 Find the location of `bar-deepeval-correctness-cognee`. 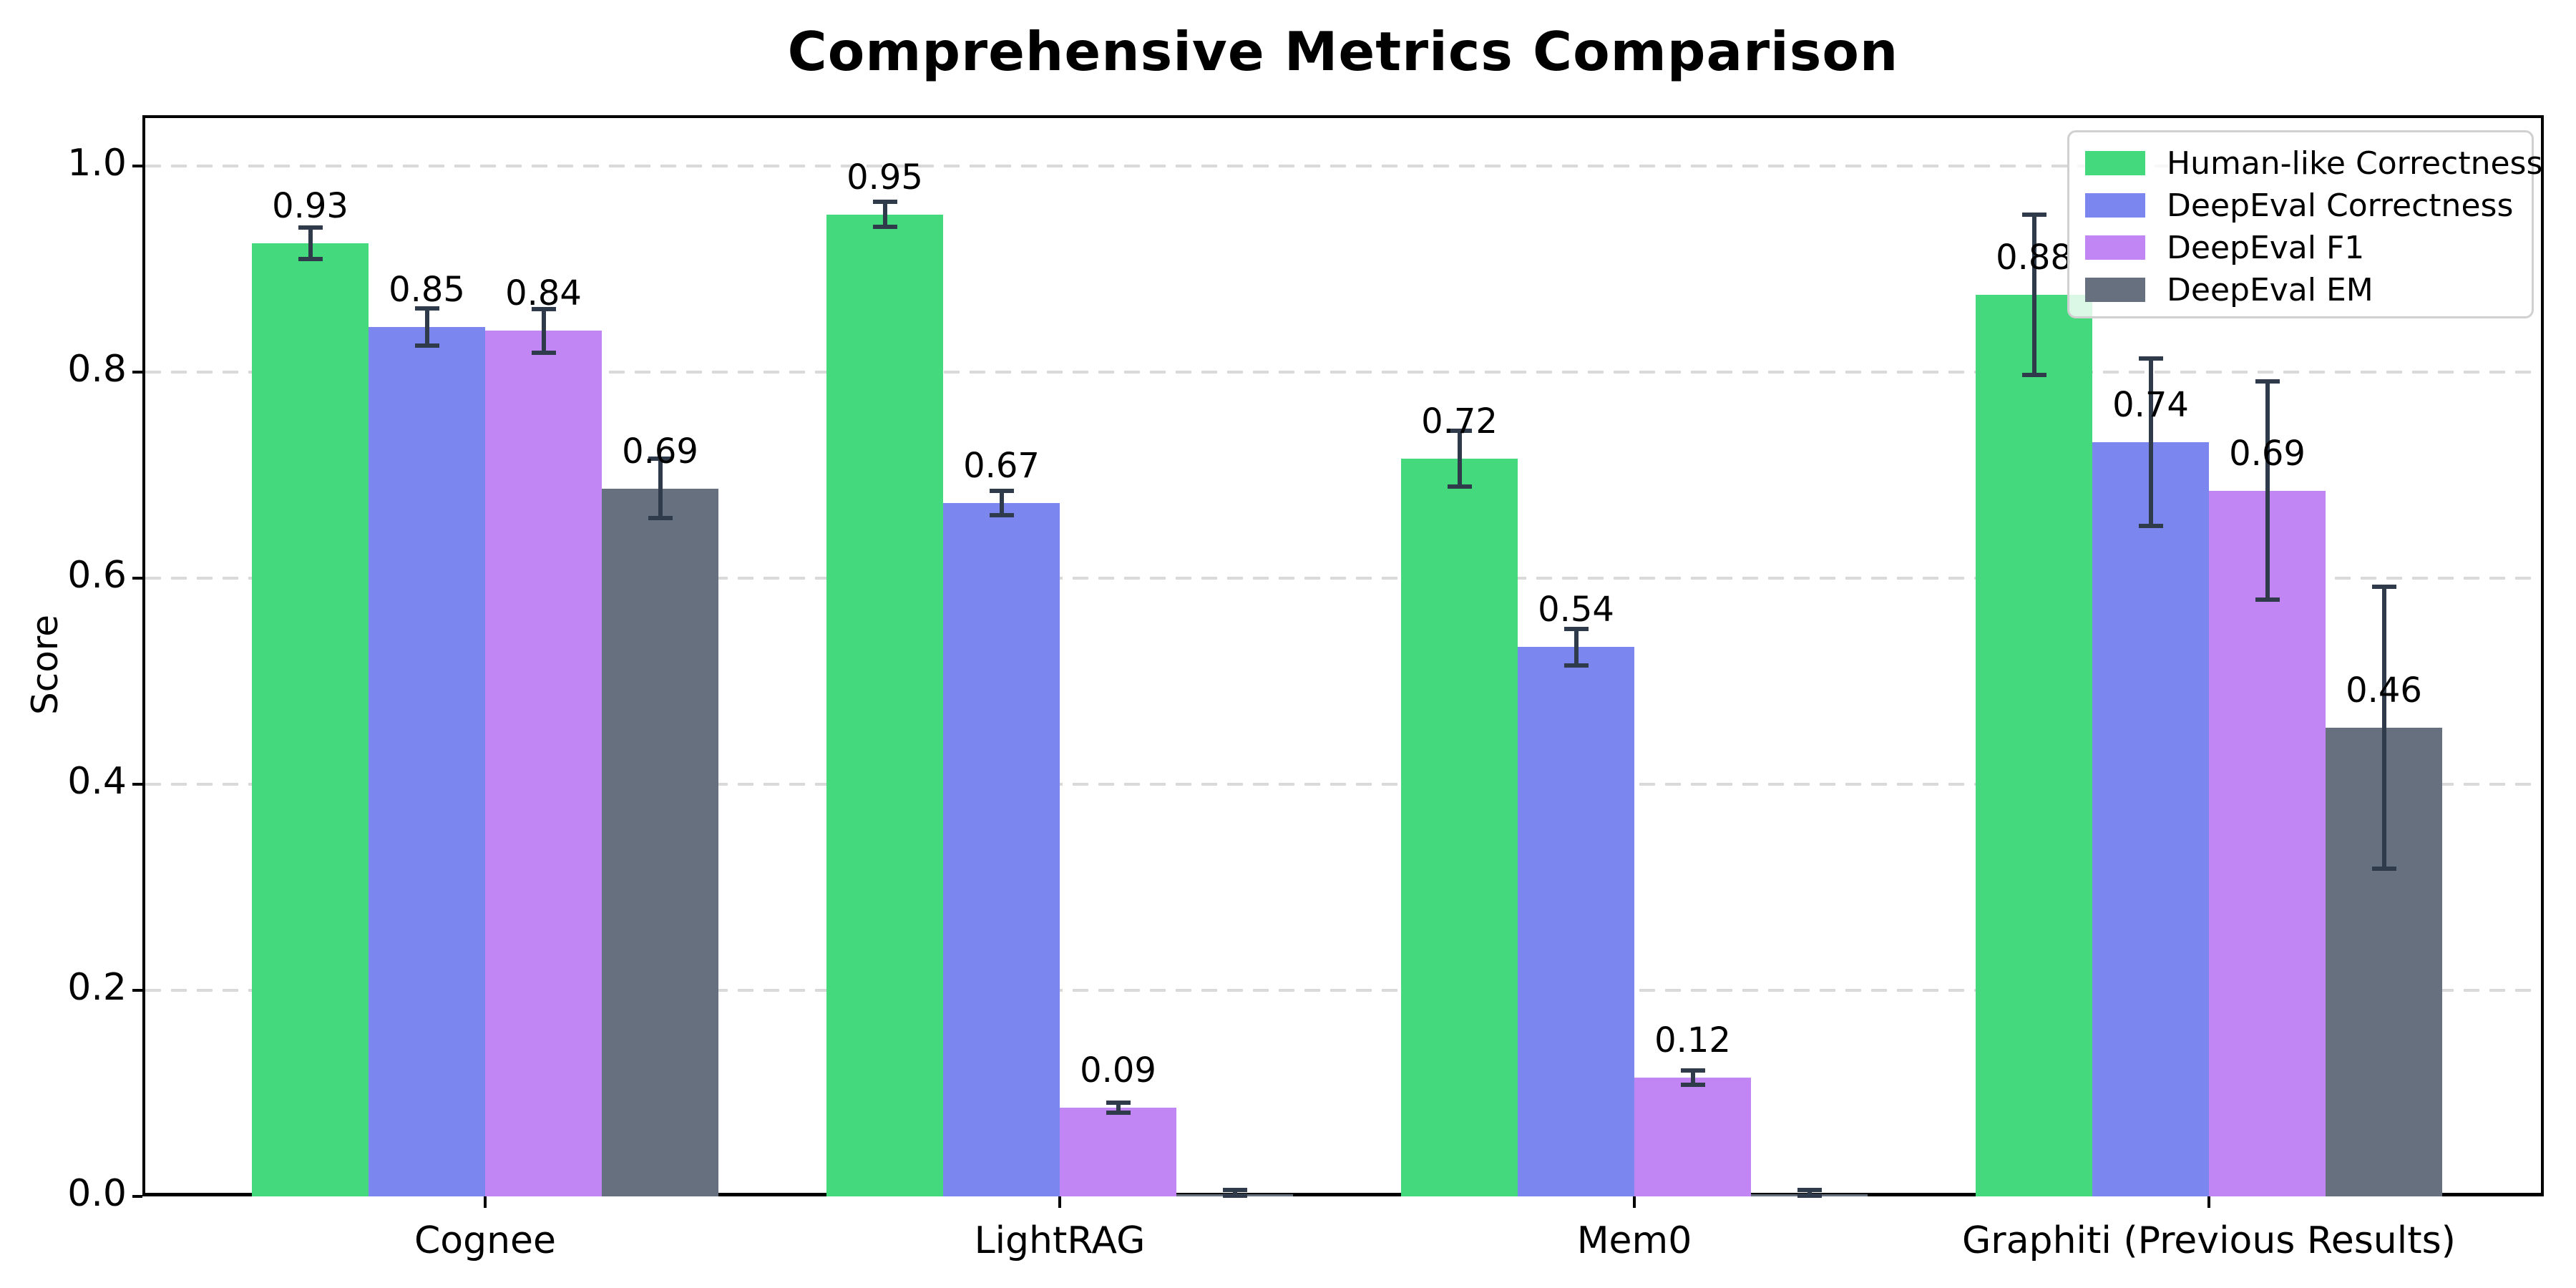

bar-deepeval-correctness-cognee is located at coordinates (427, 761).